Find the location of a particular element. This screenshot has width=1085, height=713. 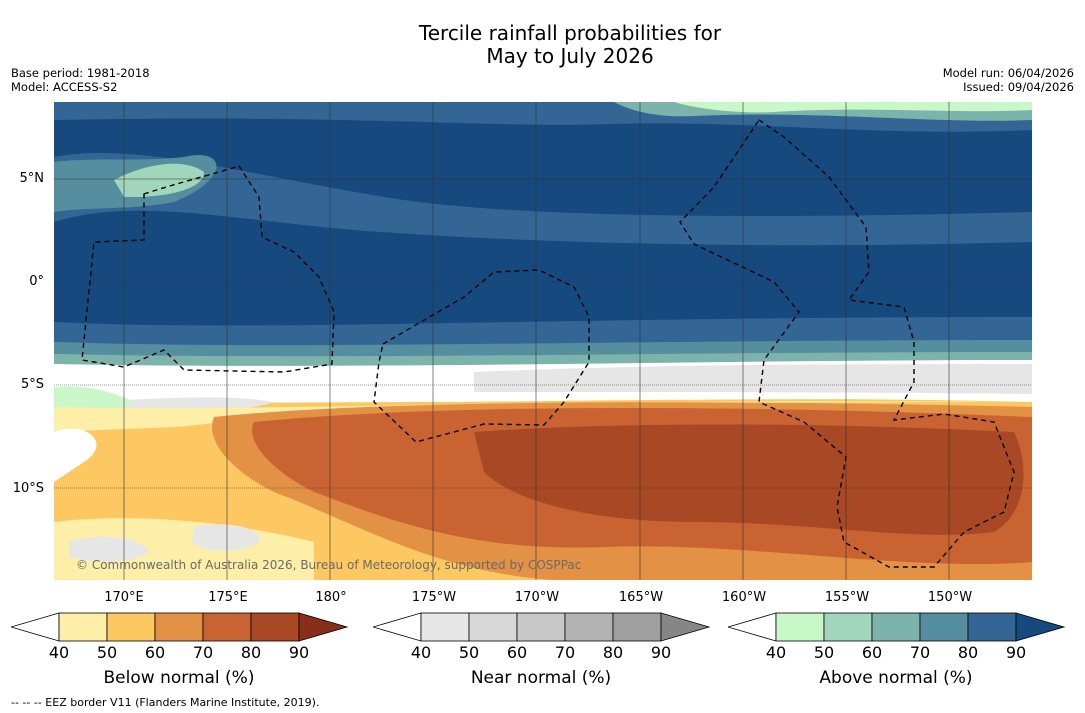

lon-label-155w: 155°W is located at coordinates (847, 597).